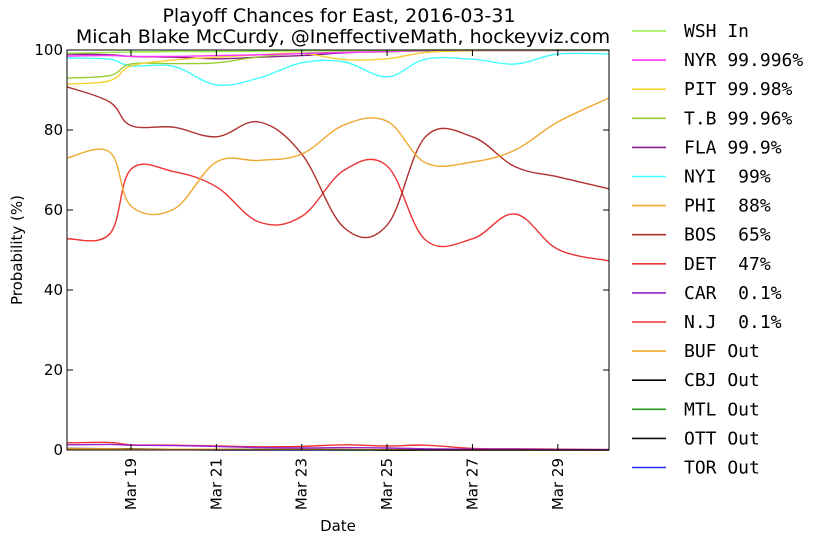 The width and height of the screenshot is (826, 543). I want to click on legend-label-nyr: NYR 99.996%, so click(743, 60).